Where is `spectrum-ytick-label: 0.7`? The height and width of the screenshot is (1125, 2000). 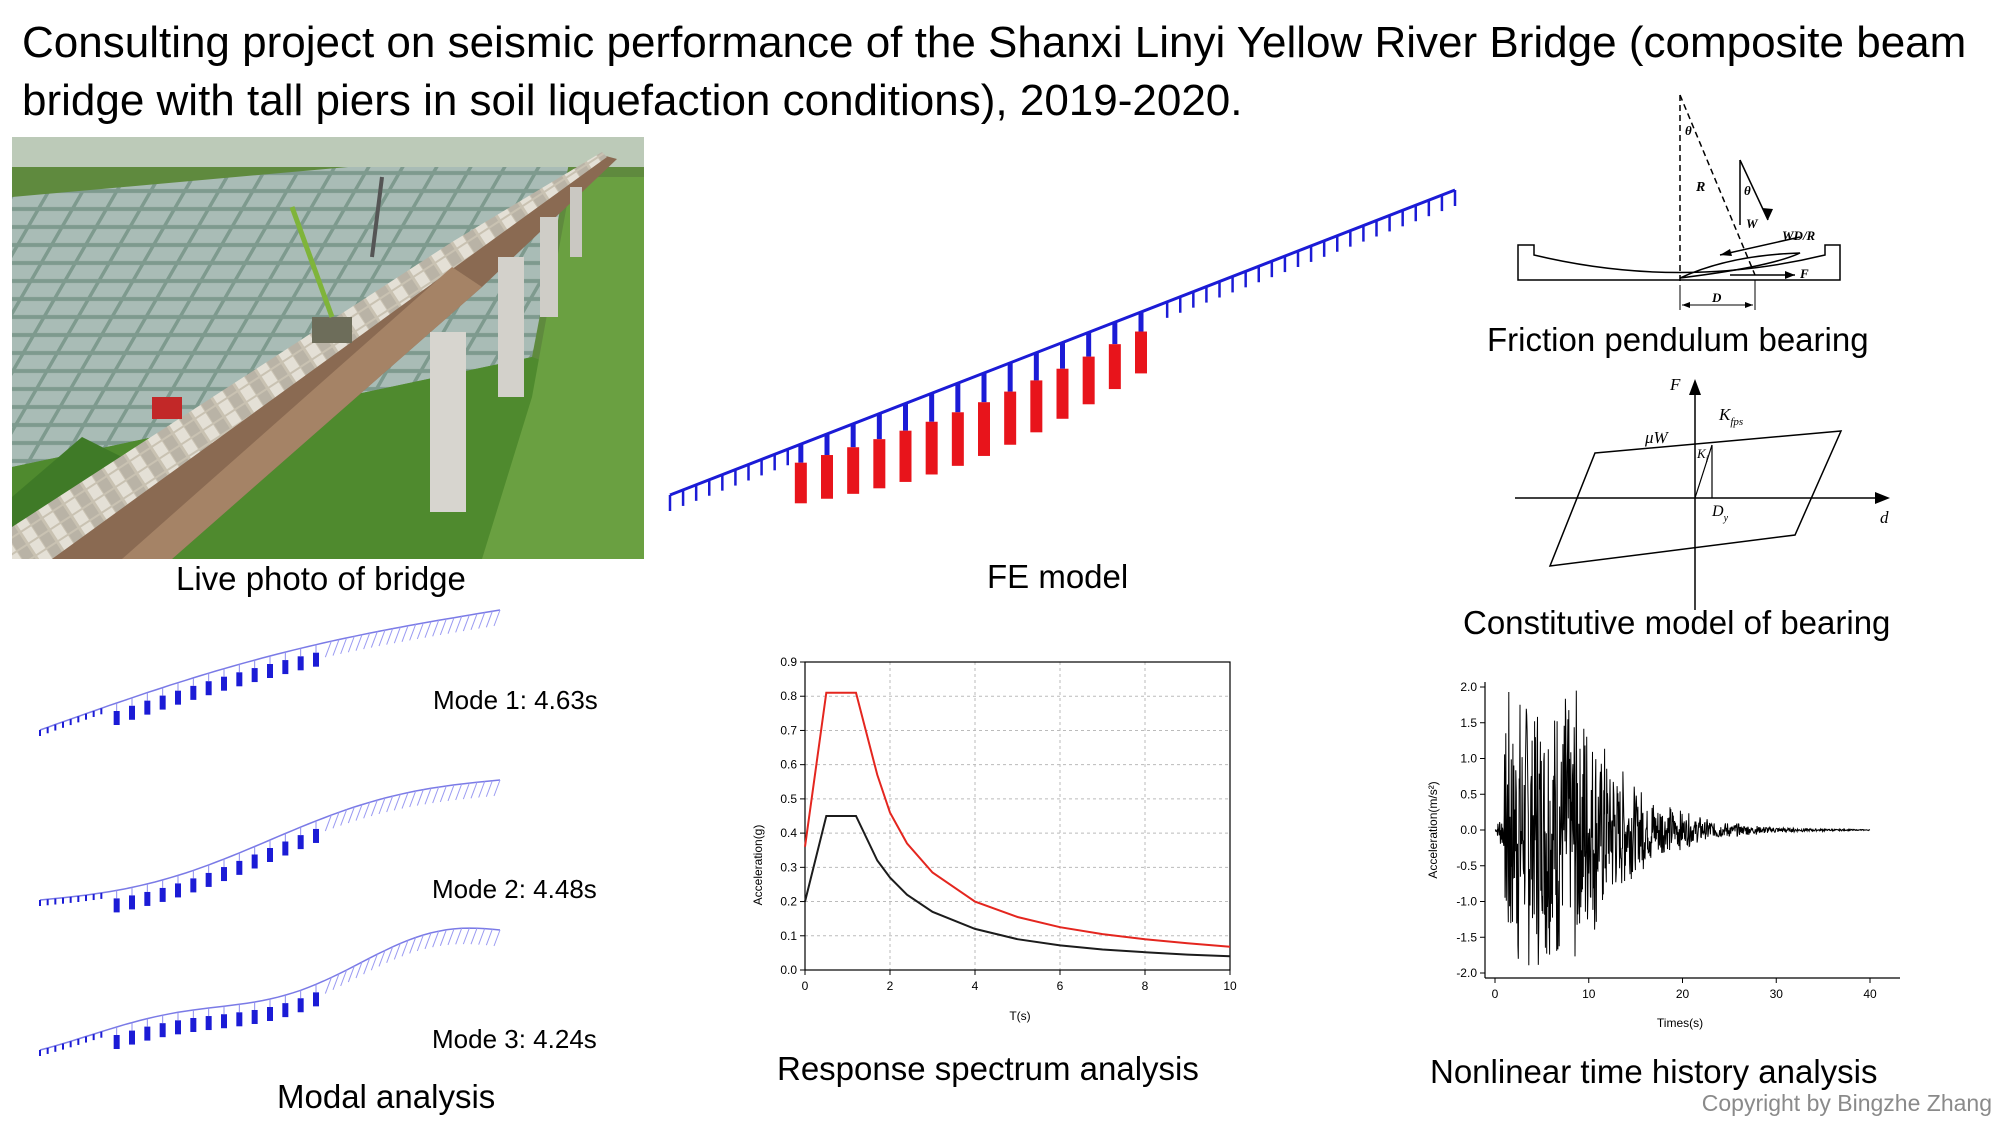 spectrum-ytick-label: 0.7 is located at coordinates (788, 730).